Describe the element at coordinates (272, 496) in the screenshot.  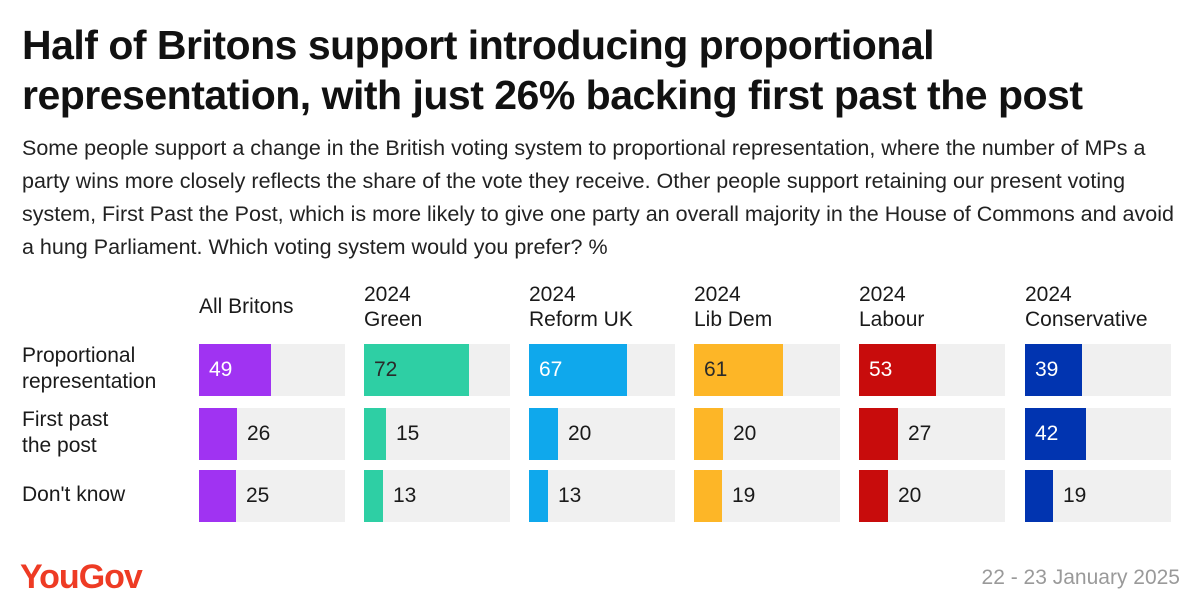
I see `bar-track: 25` at that location.